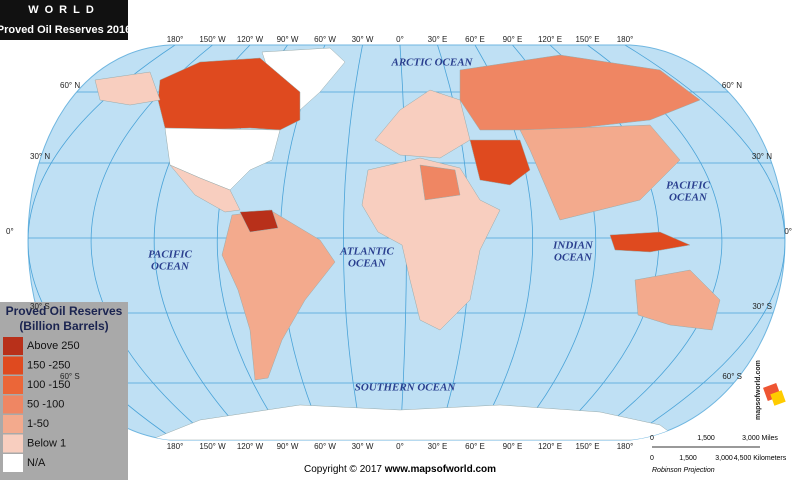 The width and height of the screenshot is (800, 482). I want to click on legend-label: 100 -150, so click(48, 385).